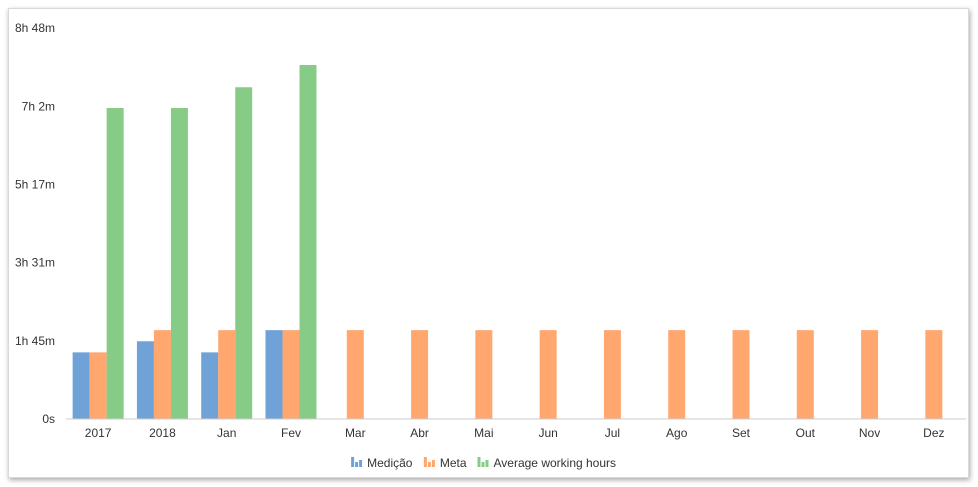 Image resolution: width=978 pixels, height=487 pixels. I want to click on y-tick-label: 1h 45m, so click(35, 341).